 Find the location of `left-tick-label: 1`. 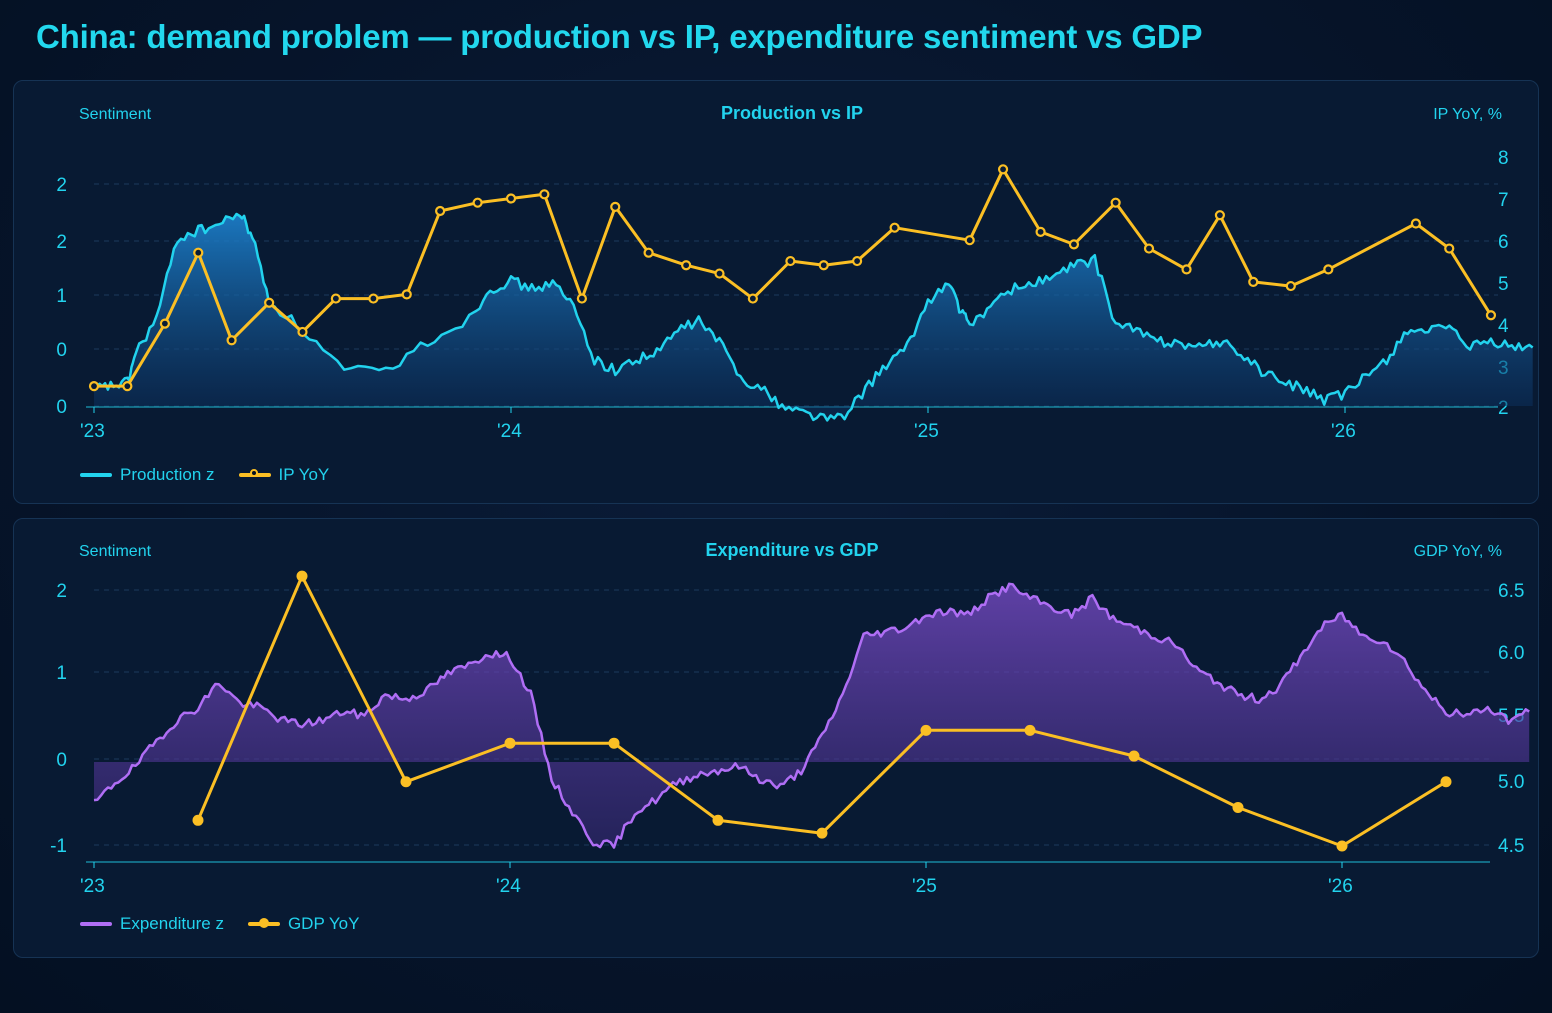

left-tick-label: 1 is located at coordinates (61, 673).